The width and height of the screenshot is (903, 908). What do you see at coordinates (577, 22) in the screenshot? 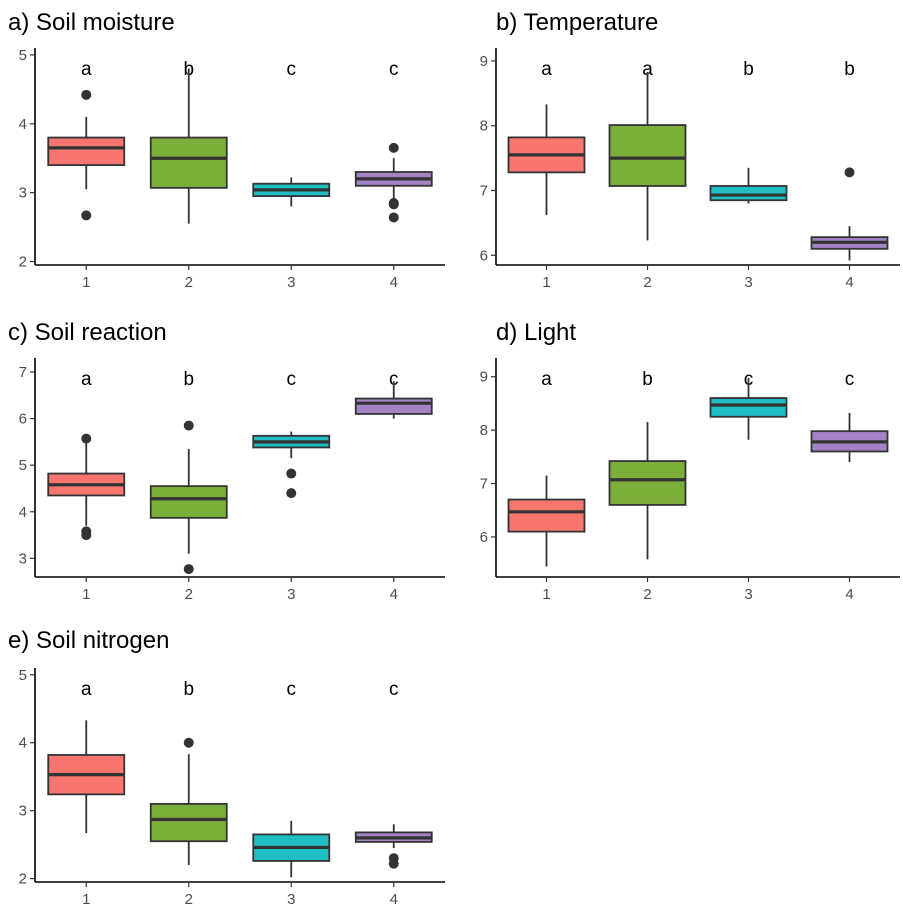
I see `panel-title: b) Temperature` at bounding box center [577, 22].